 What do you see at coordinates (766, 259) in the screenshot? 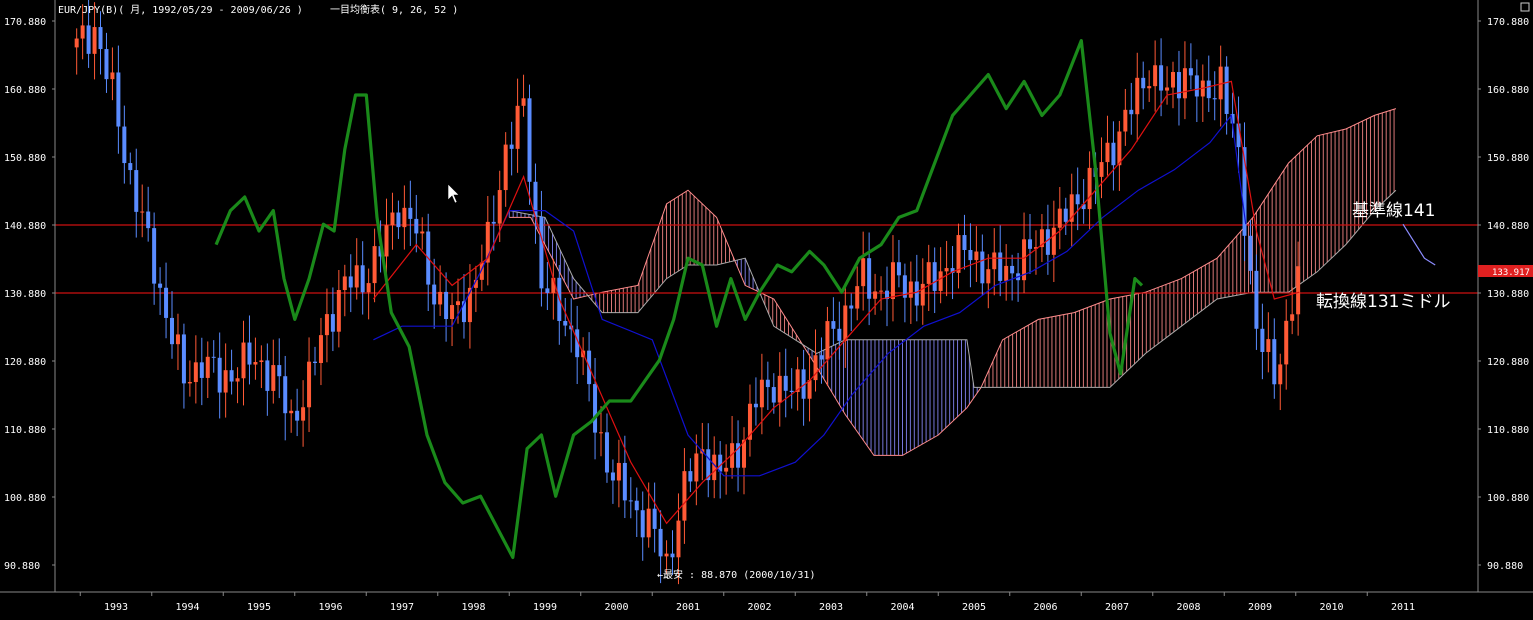
I see `horizontal-lines` at bounding box center [766, 259].